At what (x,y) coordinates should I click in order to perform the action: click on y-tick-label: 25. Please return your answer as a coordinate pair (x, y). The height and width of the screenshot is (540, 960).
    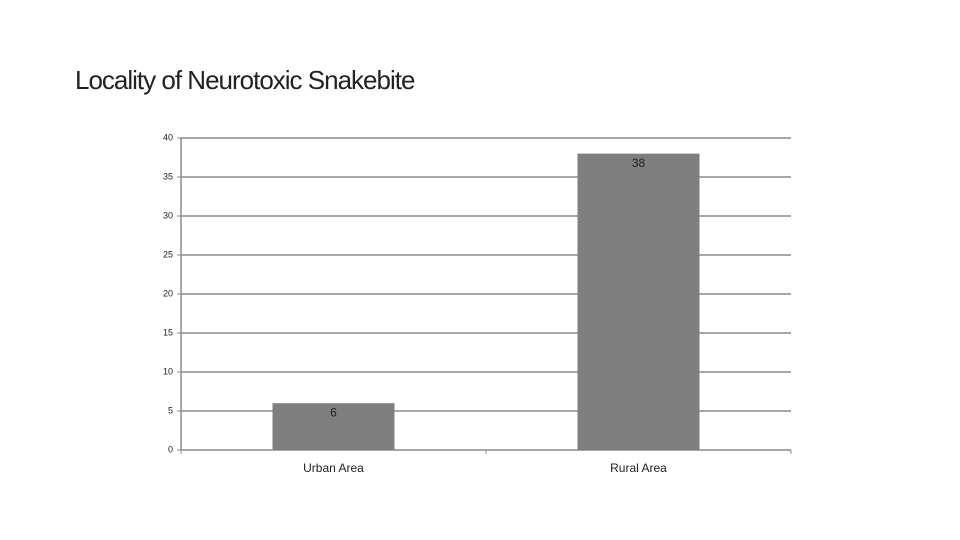
    Looking at the image, I should click on (168, 254).